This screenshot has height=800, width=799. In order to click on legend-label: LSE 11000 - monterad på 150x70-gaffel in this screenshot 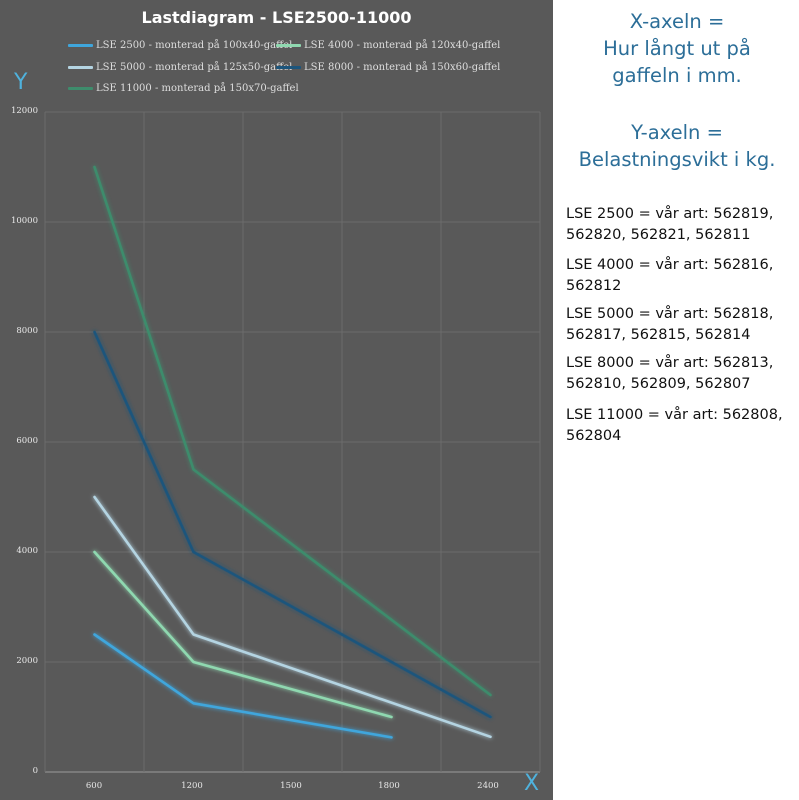, I will do `click(197, 88)`.